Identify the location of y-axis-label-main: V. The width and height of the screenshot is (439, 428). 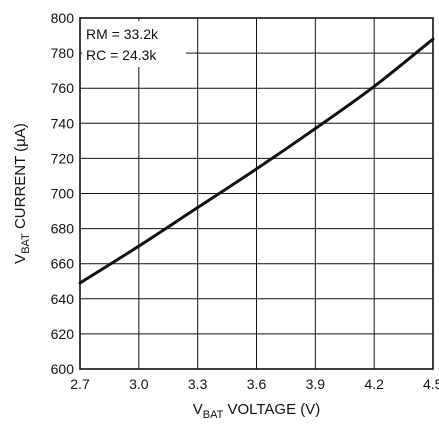
(20, 259).